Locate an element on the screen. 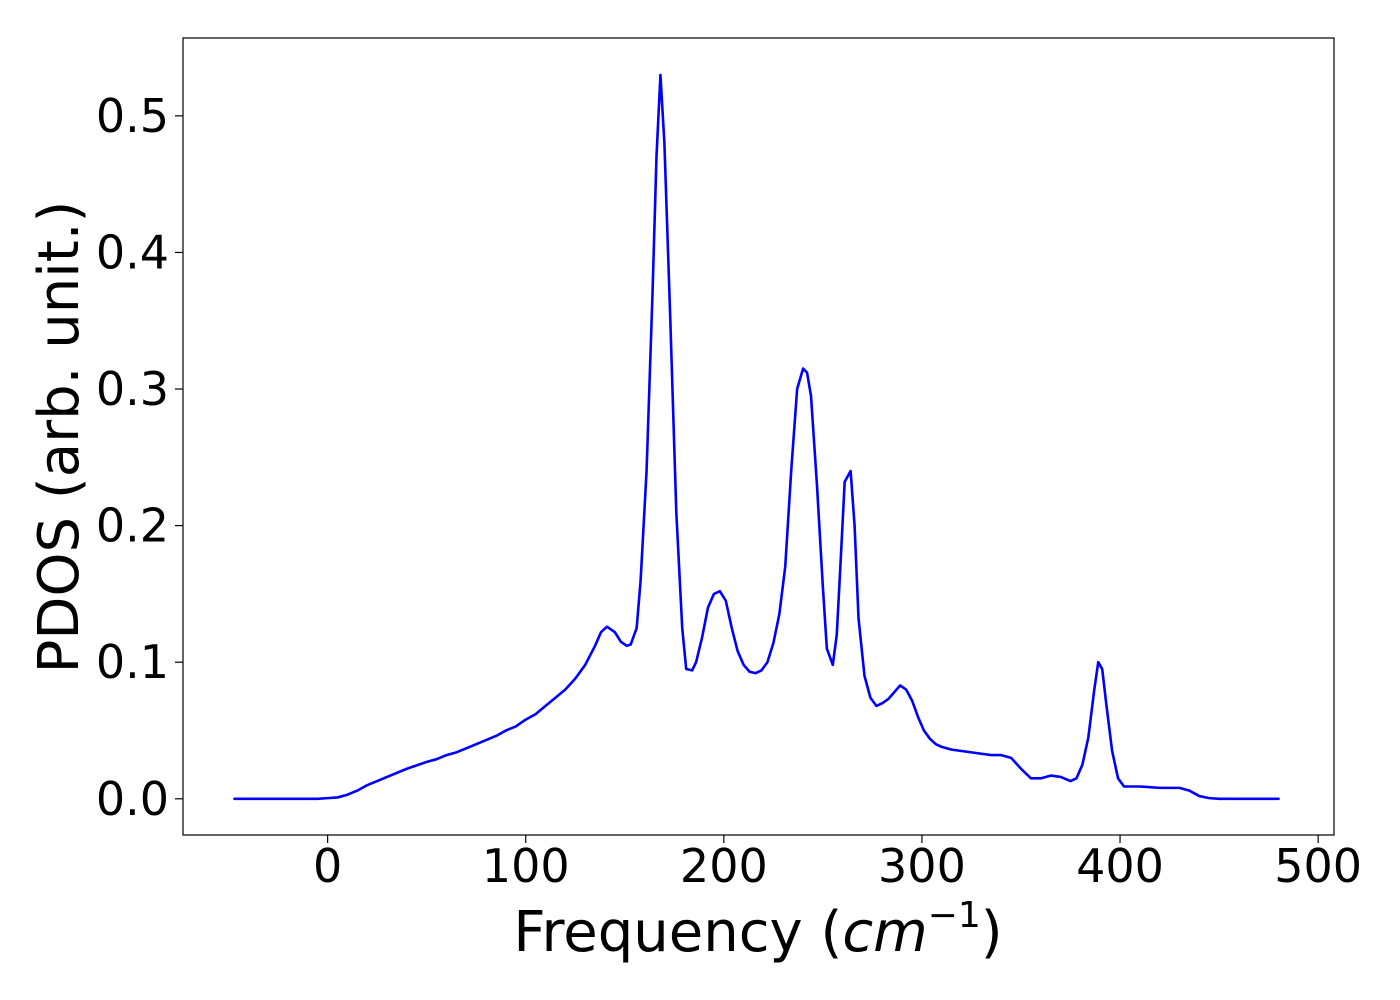  x-tick-label: 200 is located at coordinates (724, 866).